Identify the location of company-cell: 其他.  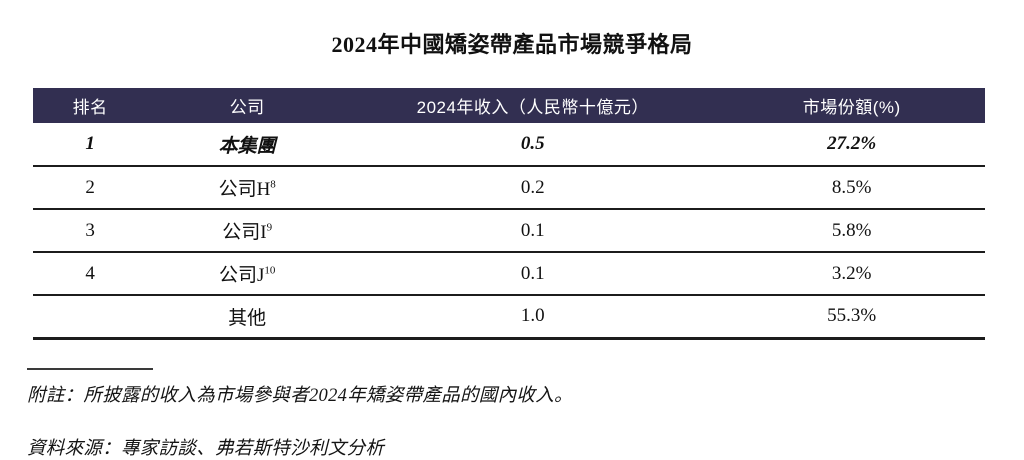
(247, 317).